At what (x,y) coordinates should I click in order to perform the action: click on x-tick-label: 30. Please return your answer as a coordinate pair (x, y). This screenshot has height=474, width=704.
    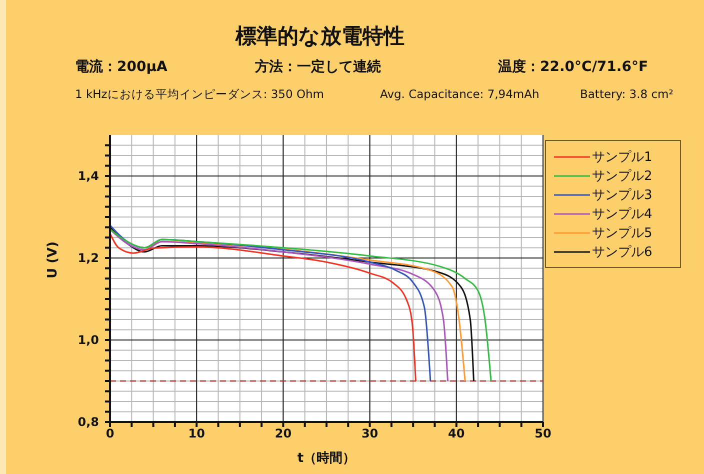
    Looking at the image, I should click on (369, 433).